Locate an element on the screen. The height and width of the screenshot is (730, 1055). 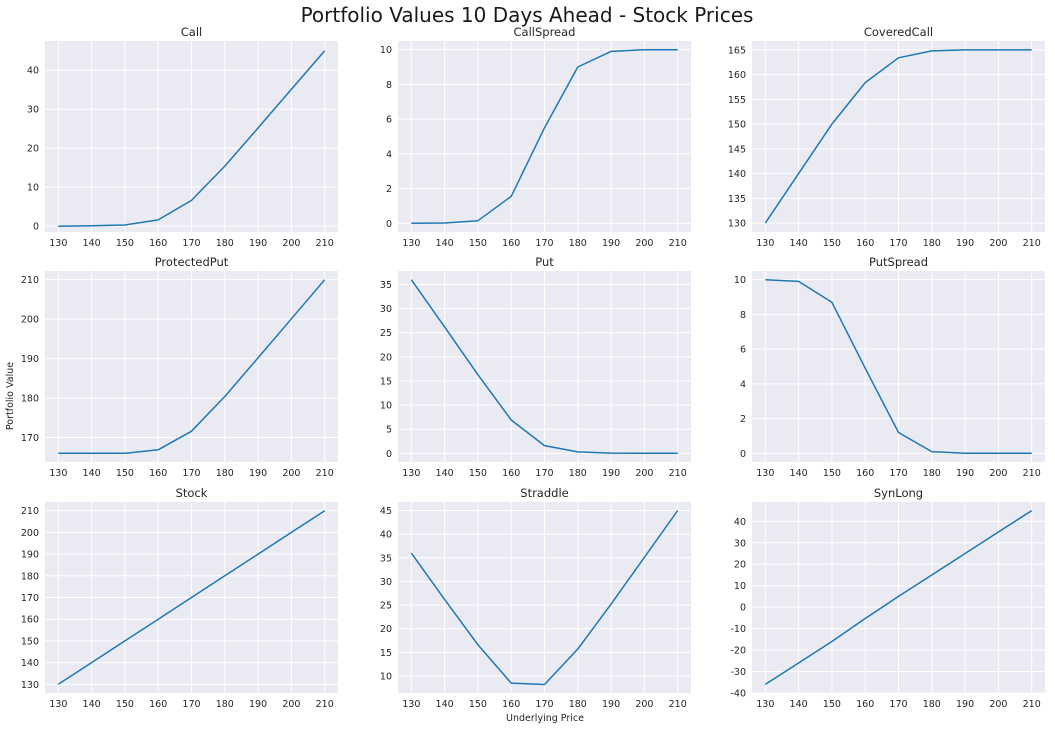
subplot-call: Call 130 140 150 160 170 180 190 200 210 0 10 20 30 40 is located at coordinates (182, 137).